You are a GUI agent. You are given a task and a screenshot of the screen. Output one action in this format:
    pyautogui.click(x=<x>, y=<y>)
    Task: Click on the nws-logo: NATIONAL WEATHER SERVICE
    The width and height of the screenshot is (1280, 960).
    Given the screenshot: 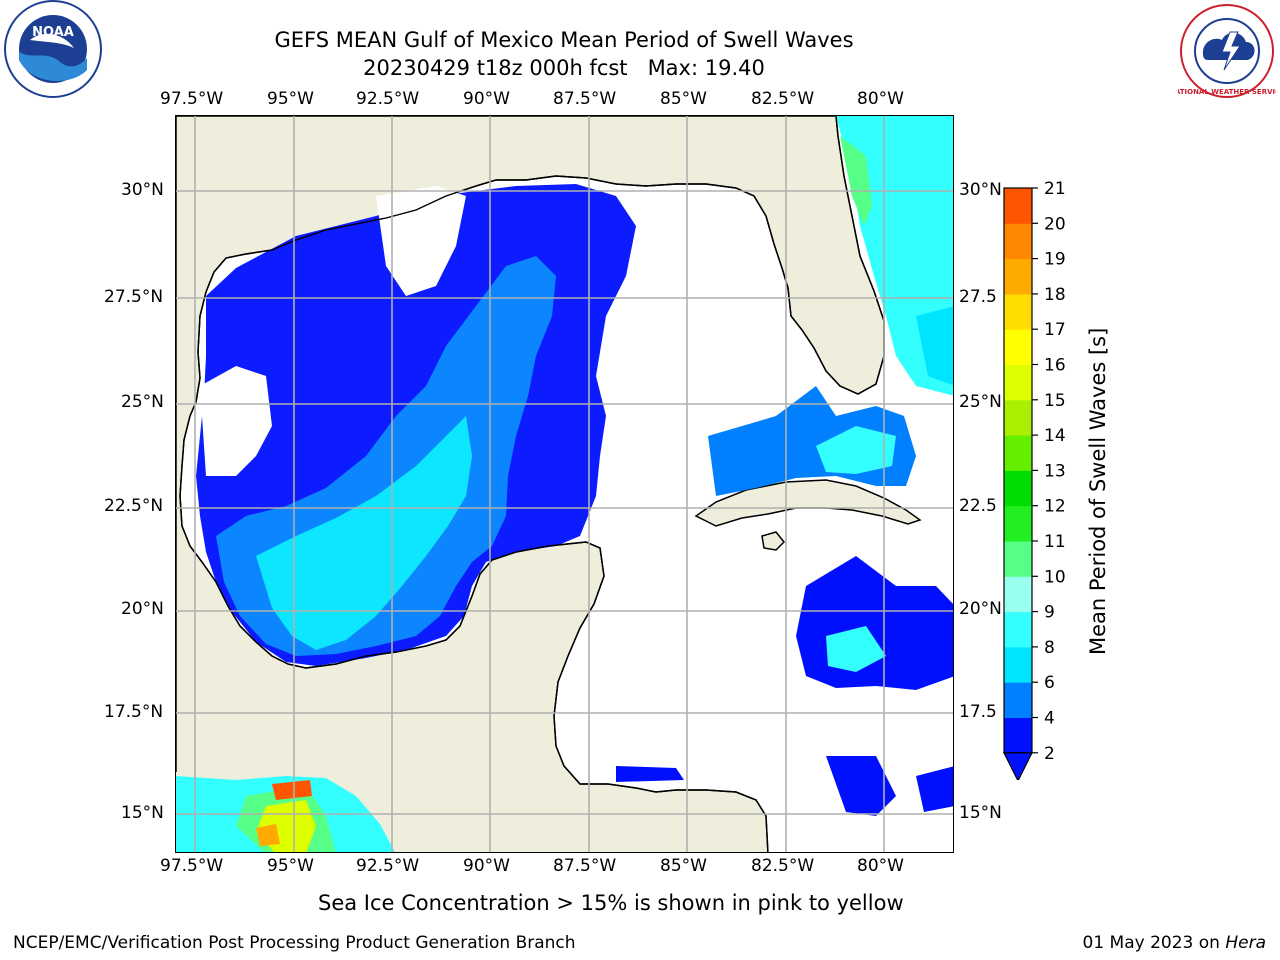 What is the action you would take?
    pyautogui.click(x=1224, y=51)
    